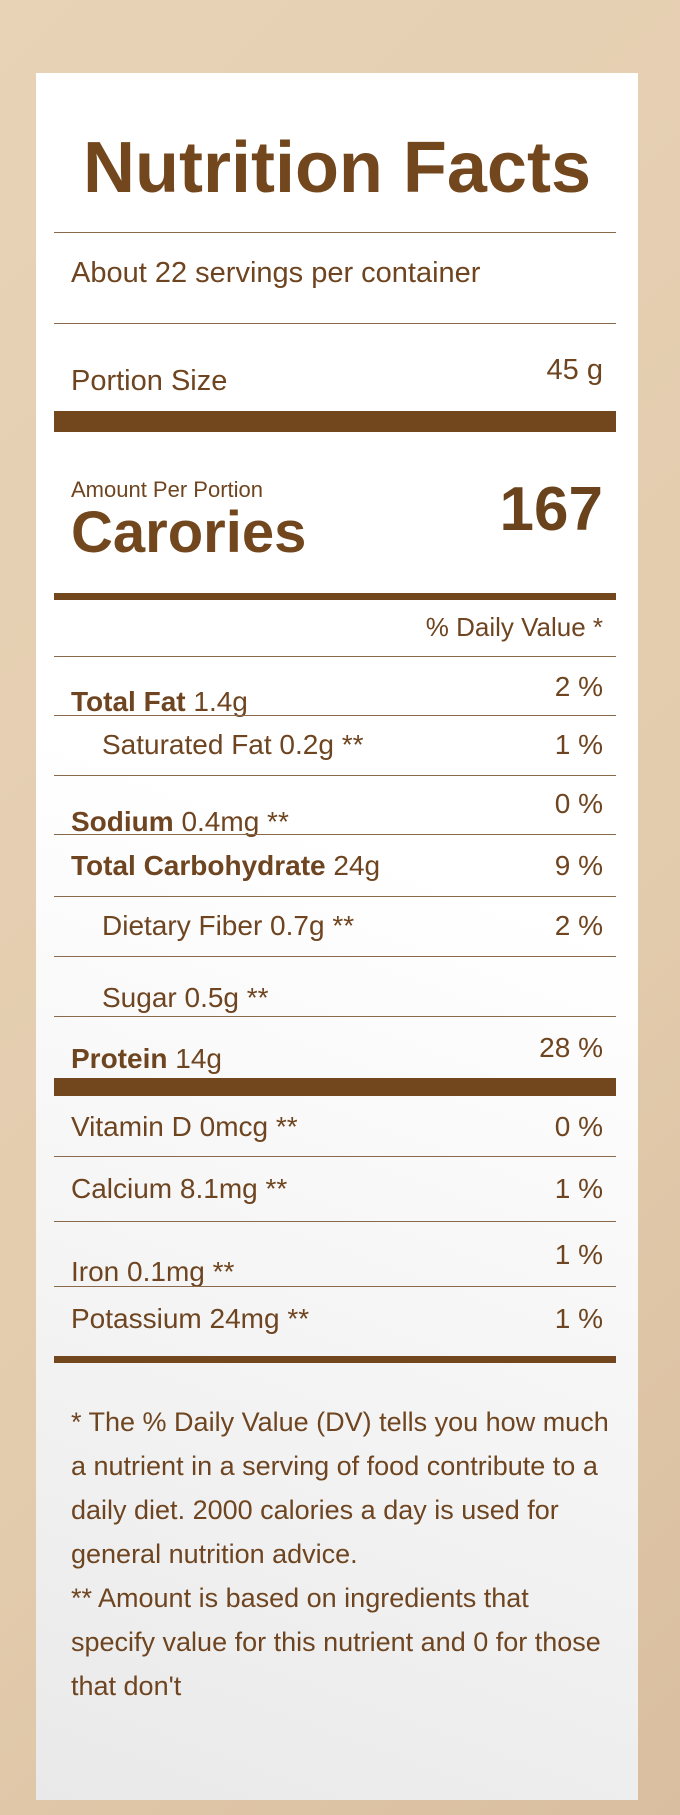 The image size is (680, 1815). What do you see at coordinates (159, 701) in the screenshot?
I see `nutrient-total-fat: Total Fat 1.4g` at bounding box center [159, 701].